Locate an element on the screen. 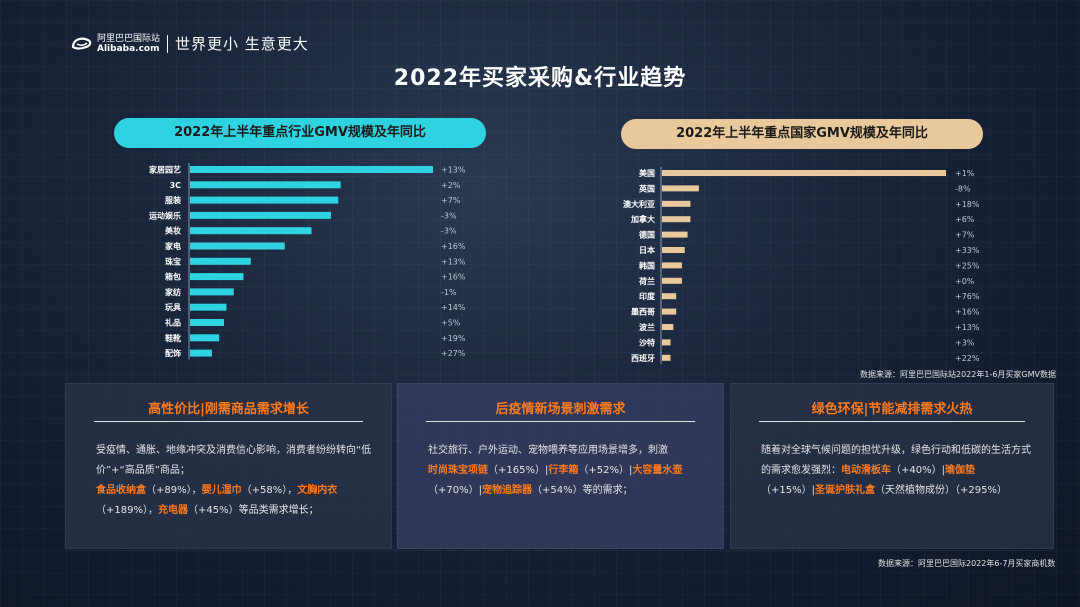  category-label: 韩国 is located at coordinates (647, 265).